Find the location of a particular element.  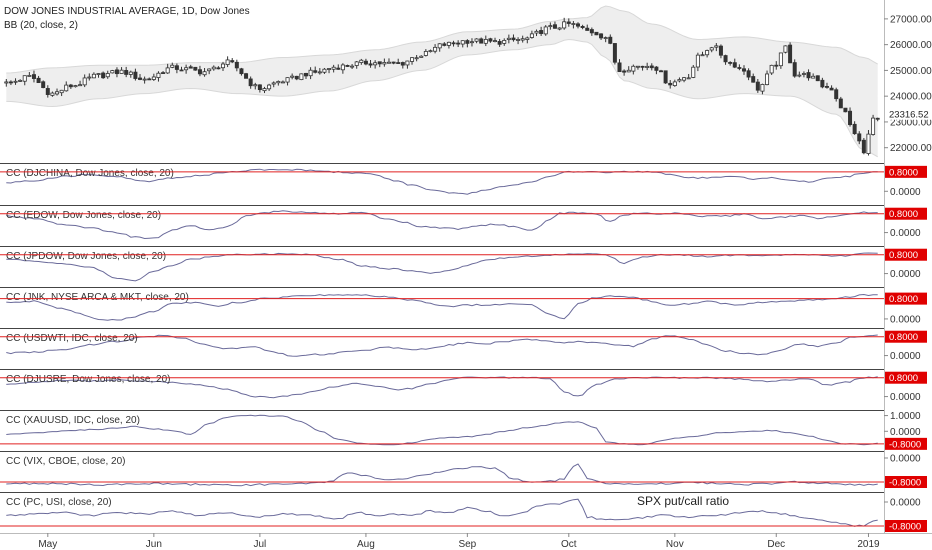

price-tick-label: 26000.00 is located at coordinates (911, 45).